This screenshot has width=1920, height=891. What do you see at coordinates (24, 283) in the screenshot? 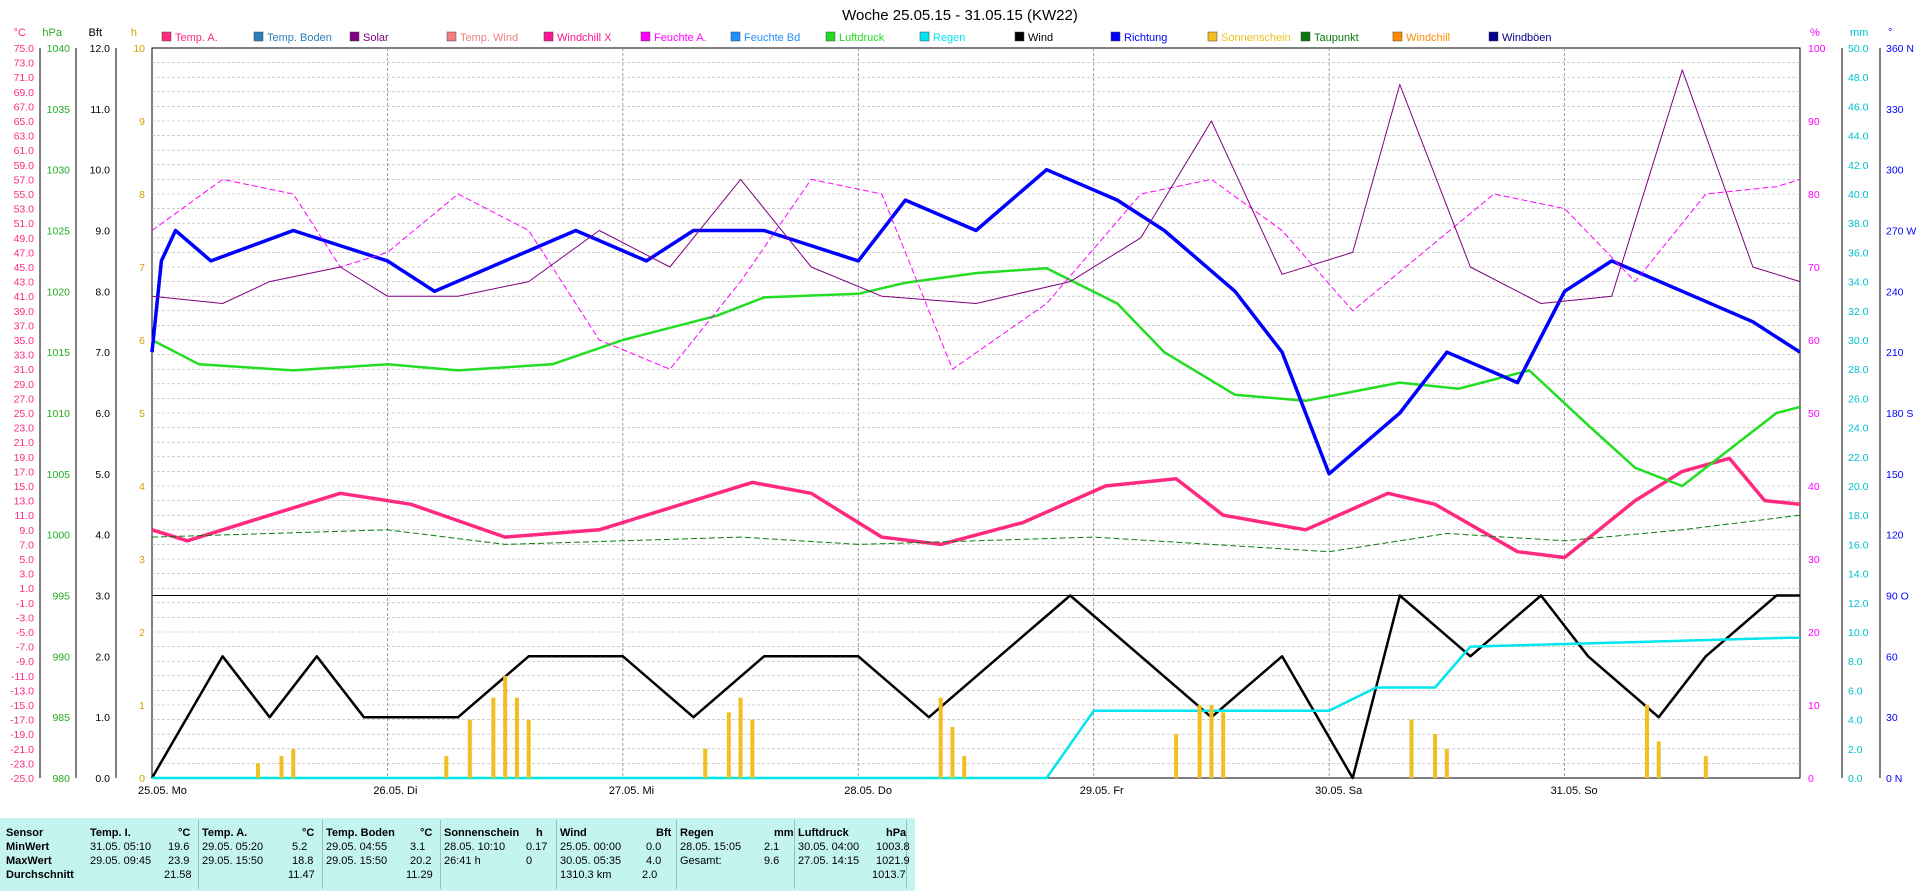
I see `temp-tick: 43.0` at bounding box center [24, 283].